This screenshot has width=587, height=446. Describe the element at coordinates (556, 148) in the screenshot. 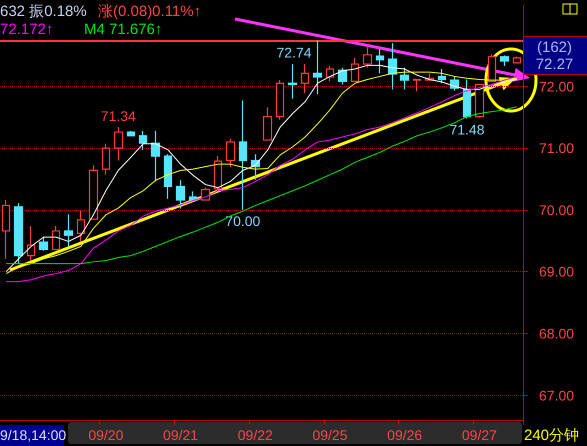

I see `y-tick-label: 71.00` at that location.